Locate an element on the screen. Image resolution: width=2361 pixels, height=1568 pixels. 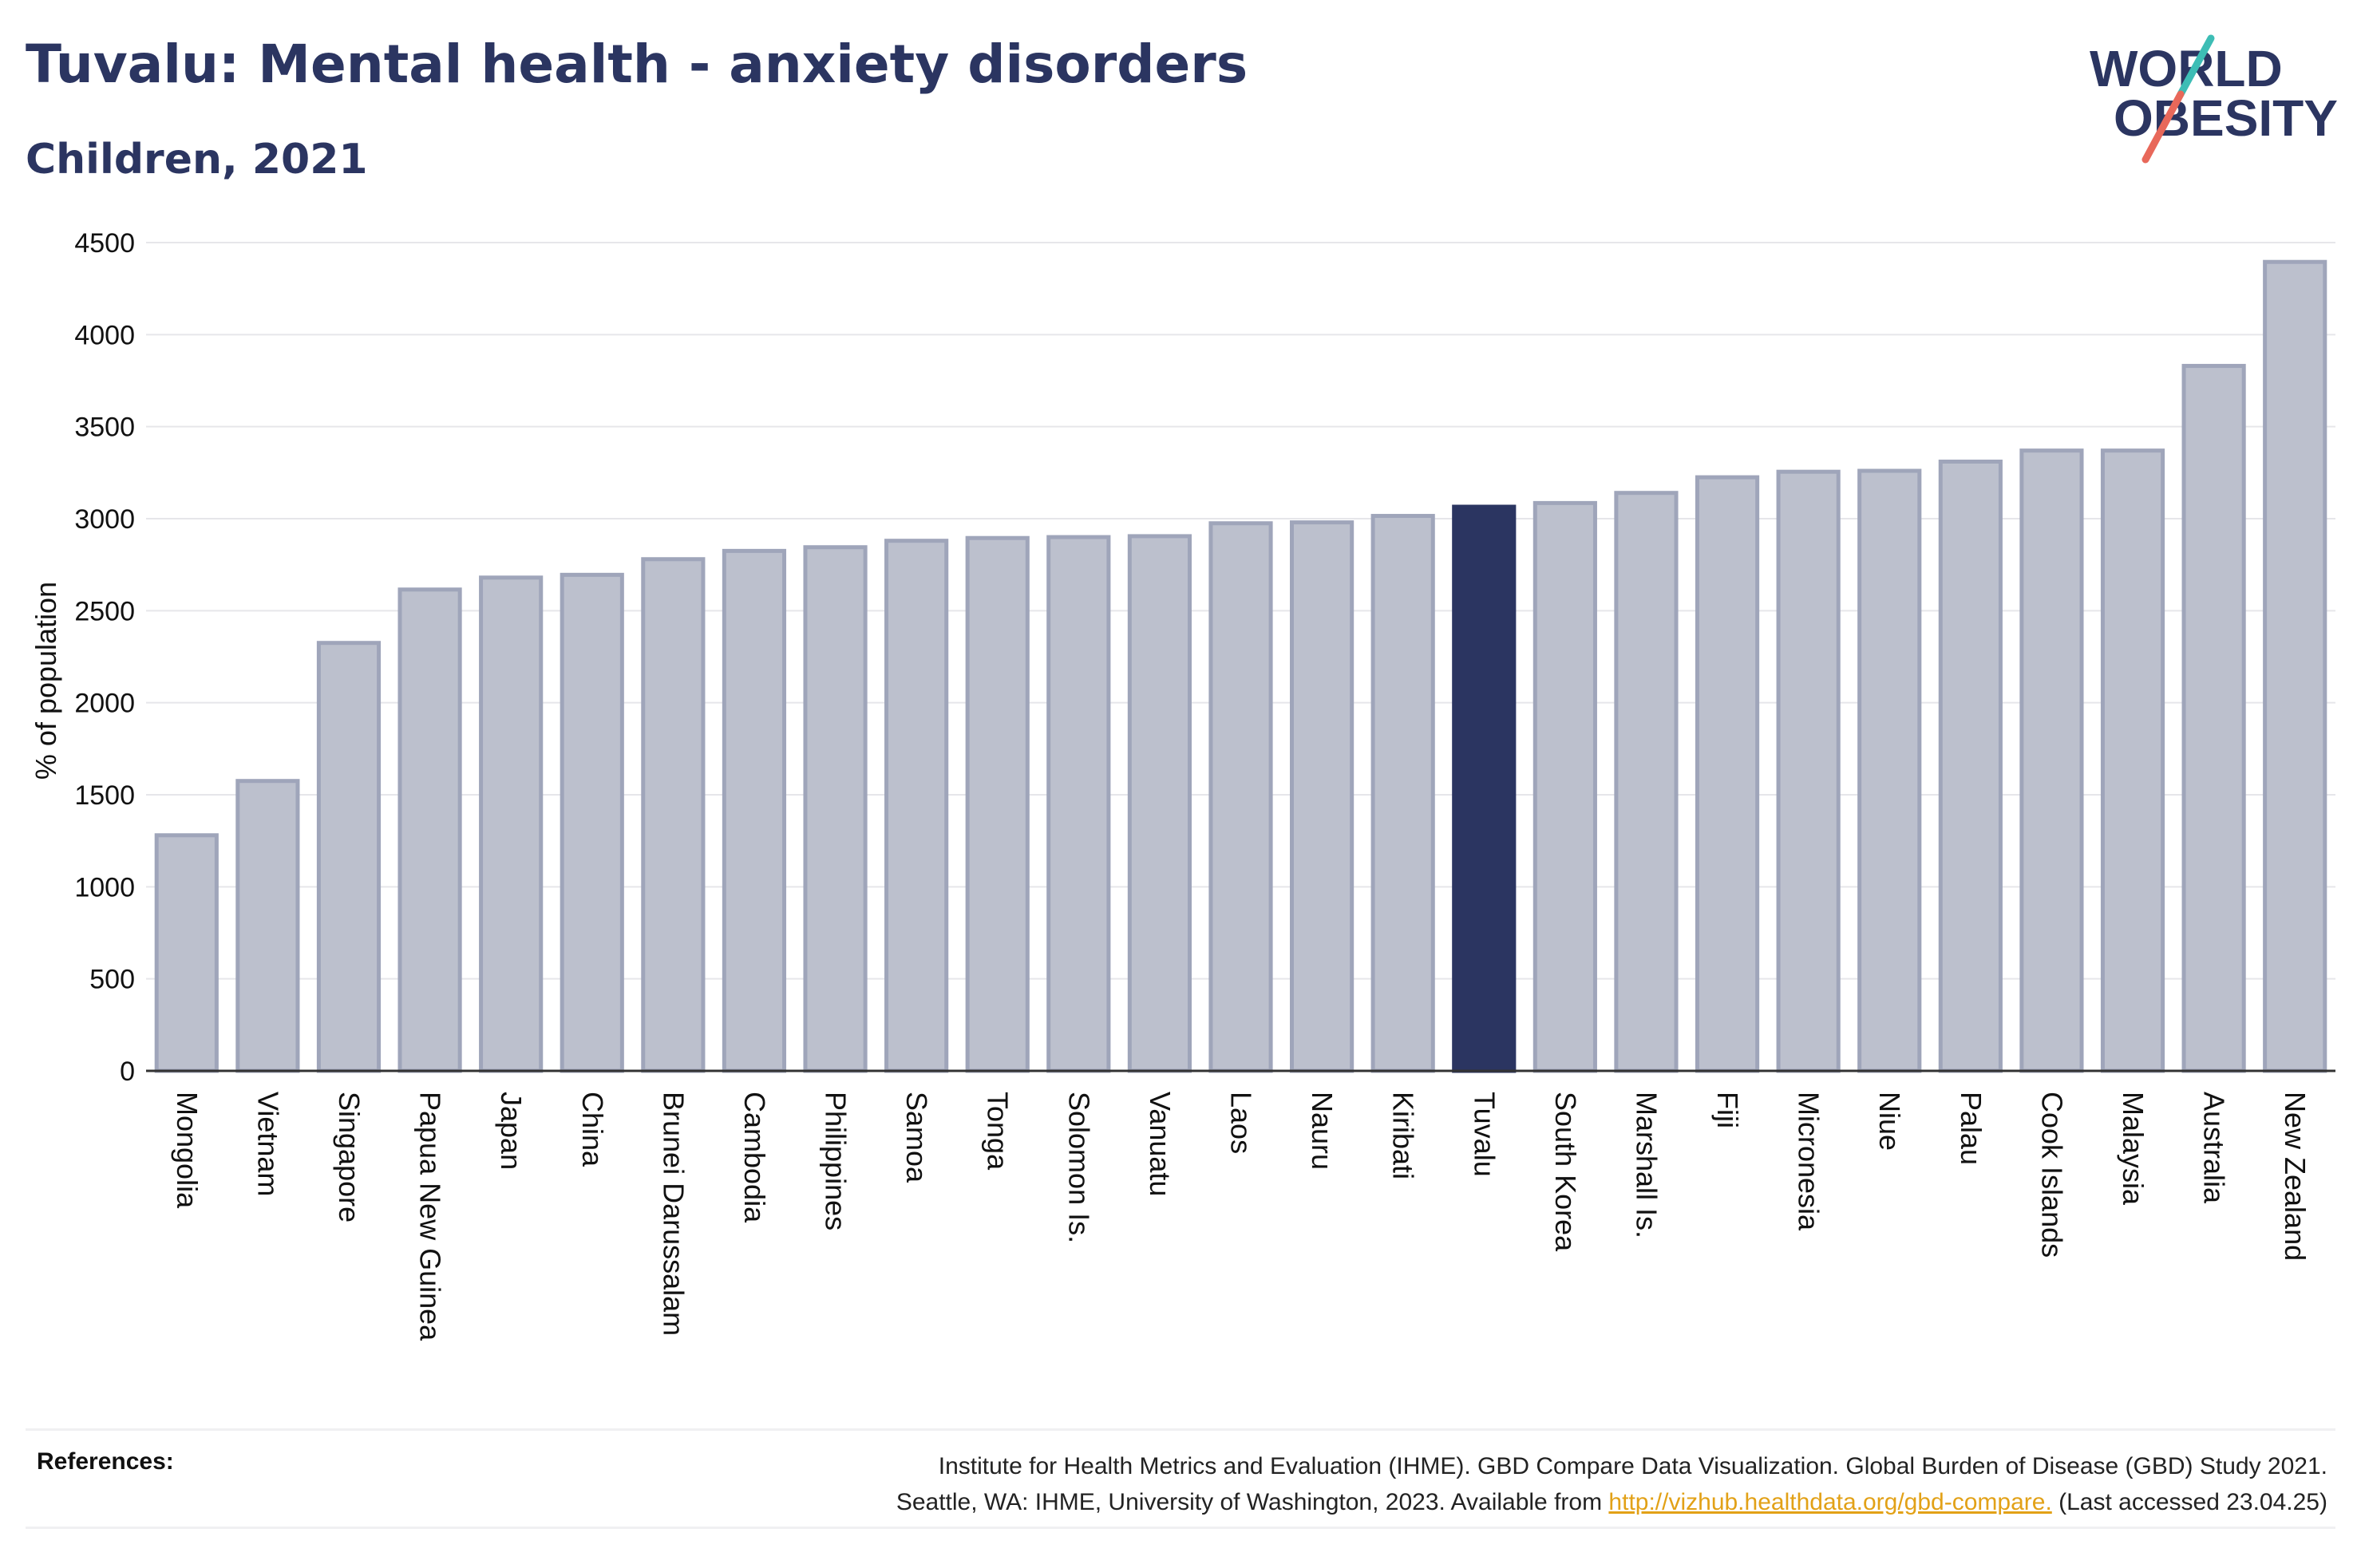
x-tick-label: Cook Islands is located at coordinates (2051, 1175).